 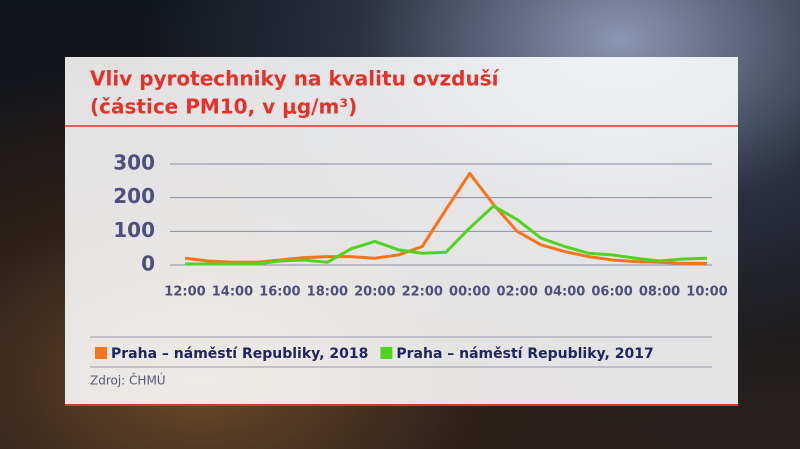 What do you see at coordinates (524, 354) in the screenshot?
I see `legend-label: Praha – náměstí Republiky, 2017` at bounding box center [524, 354].